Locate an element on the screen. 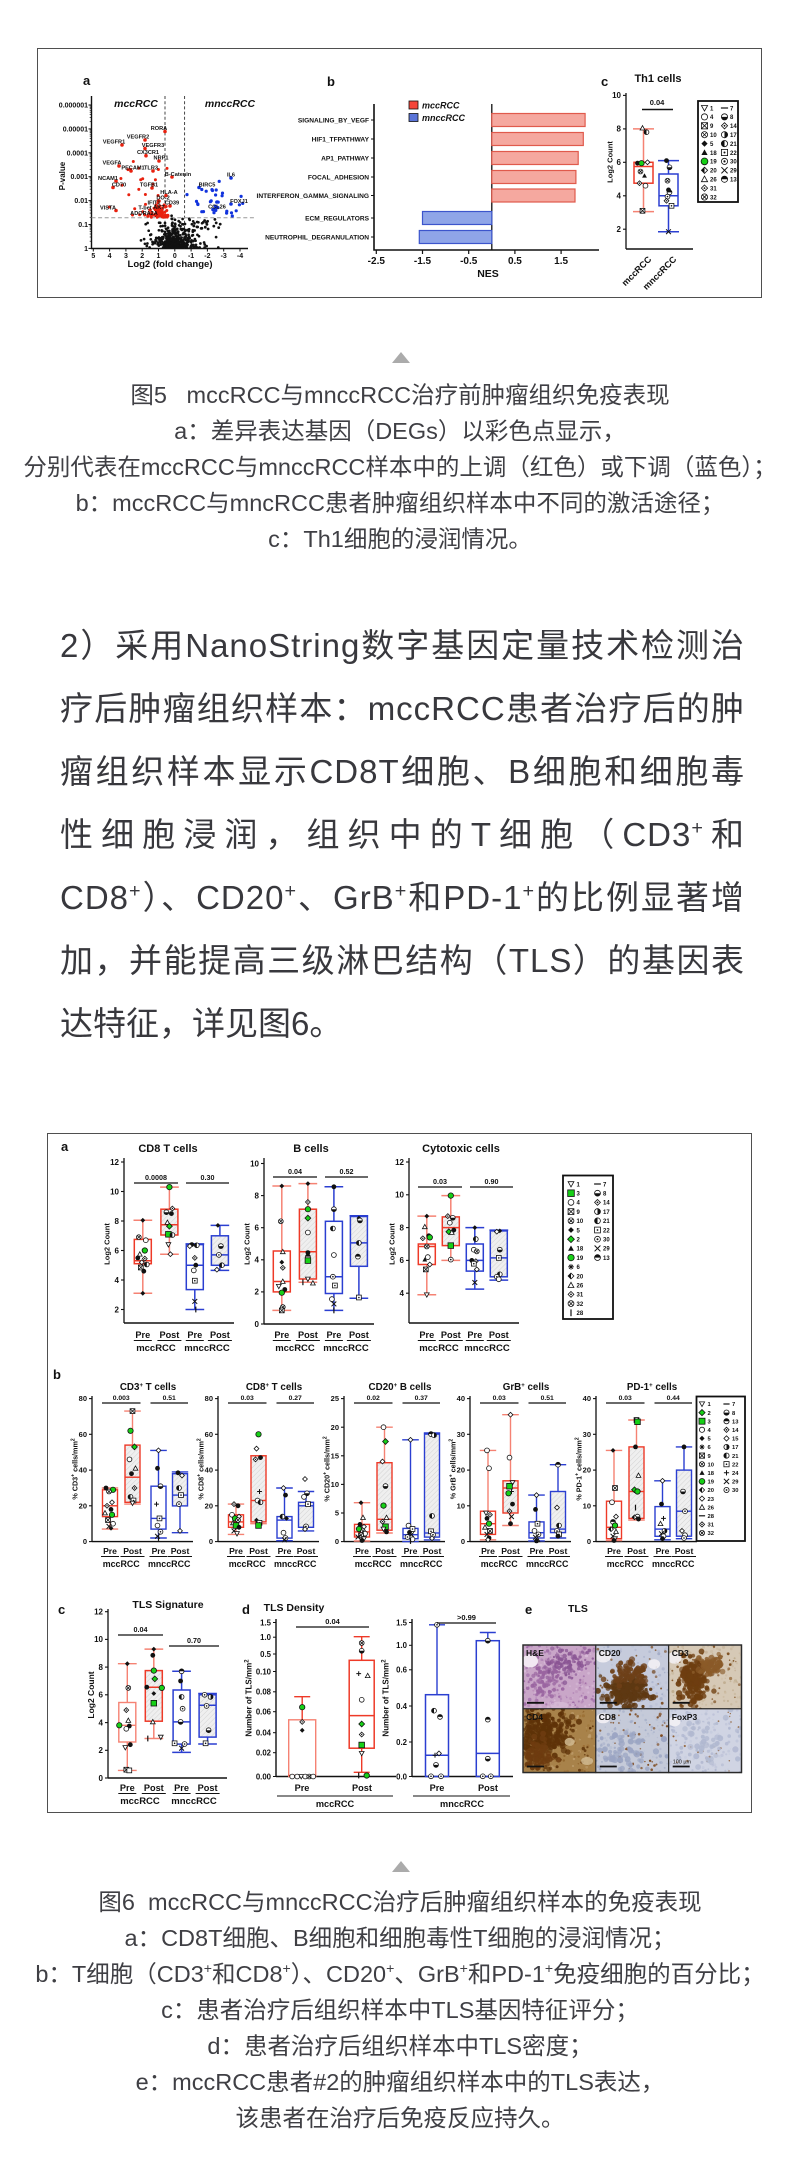  svg-text: 60 is located at coordinates (83, 1434).